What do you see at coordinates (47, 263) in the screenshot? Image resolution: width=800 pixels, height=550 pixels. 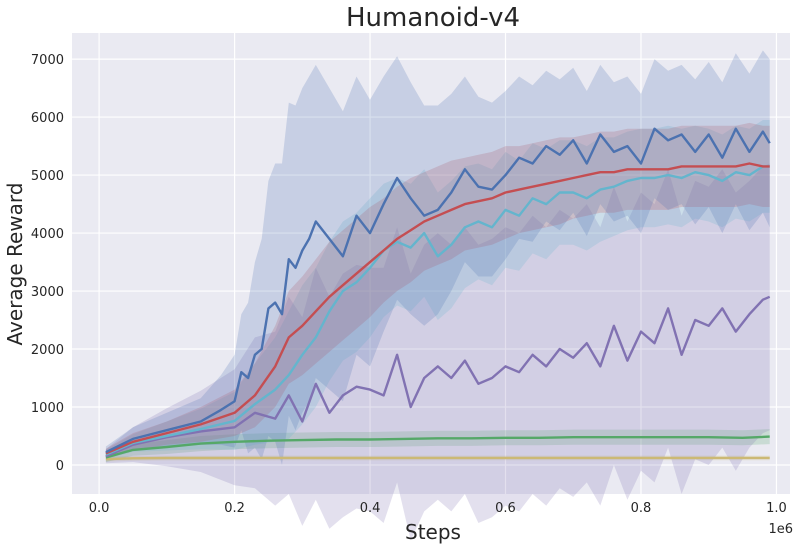 I see `y-axis-ticks: 0 1000 2000 3000 4000 5000 6000 7000` at bounding box center [47, 263].